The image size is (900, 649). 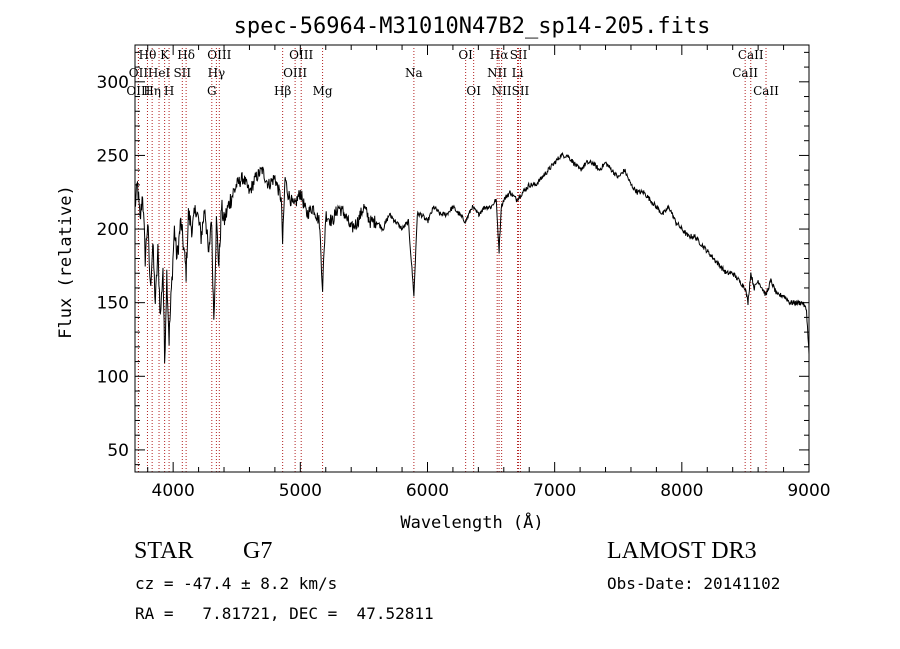 I want to click on object-class: STAR, so click(x=164, y=551).